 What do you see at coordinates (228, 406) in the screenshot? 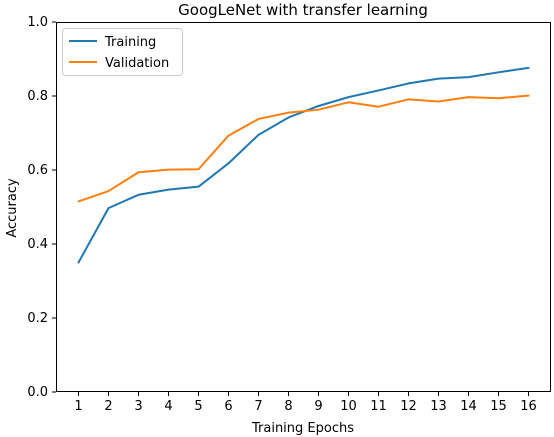
I see `x-tick-label-6: 6` at bounding box center [228, 406].